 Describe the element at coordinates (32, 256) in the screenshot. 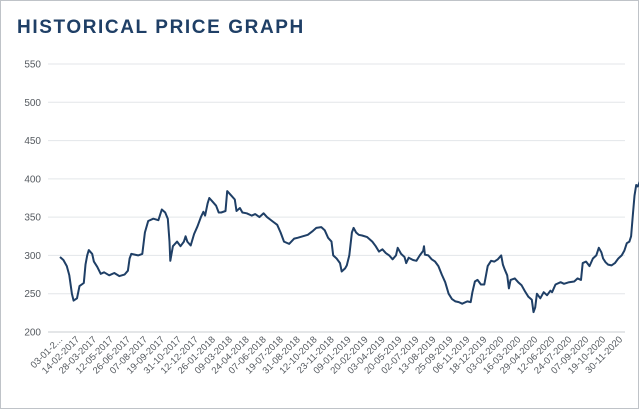

I see `y-tick-label: 300` at that location.